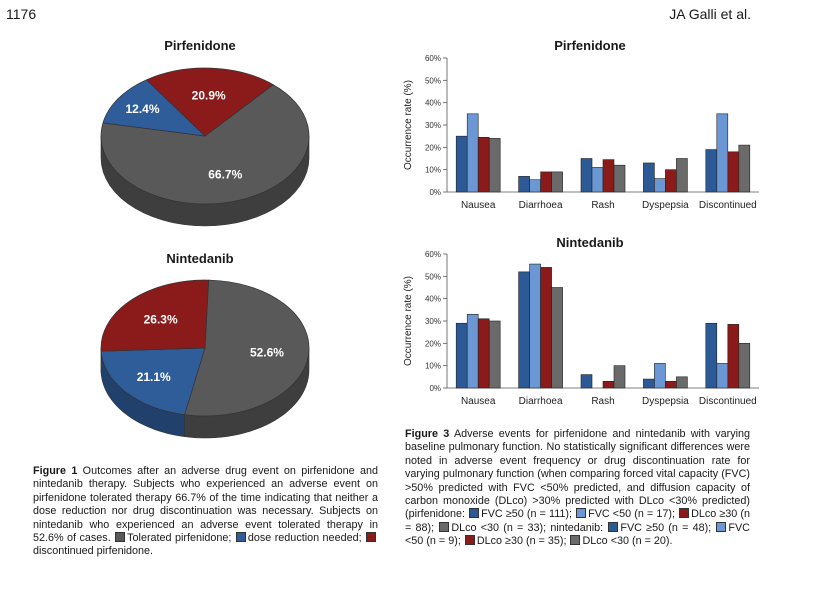  What do you see at coordinates (590, 45) in the screenshot?
I see `bar1-title: Pirfenidone` at bounding box center [590, 45].